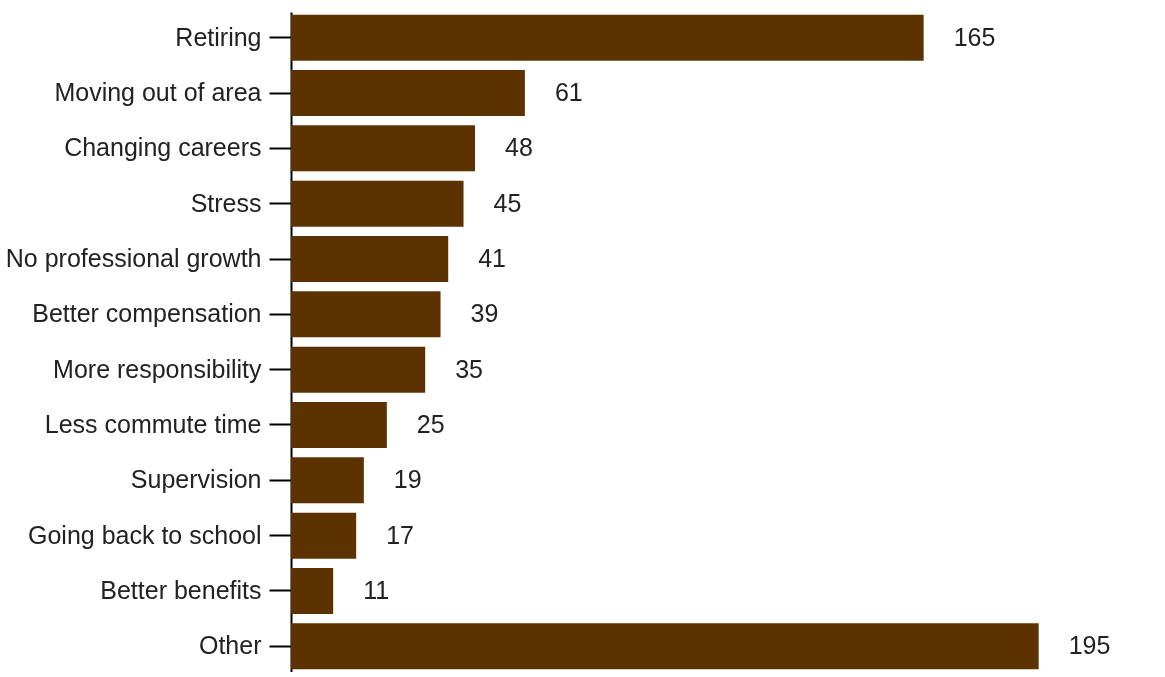  What do you see at coordinates (147, 313) in the screenshot?
I see `y-tick-label: Better compensation` at bounding box center [147, 313].